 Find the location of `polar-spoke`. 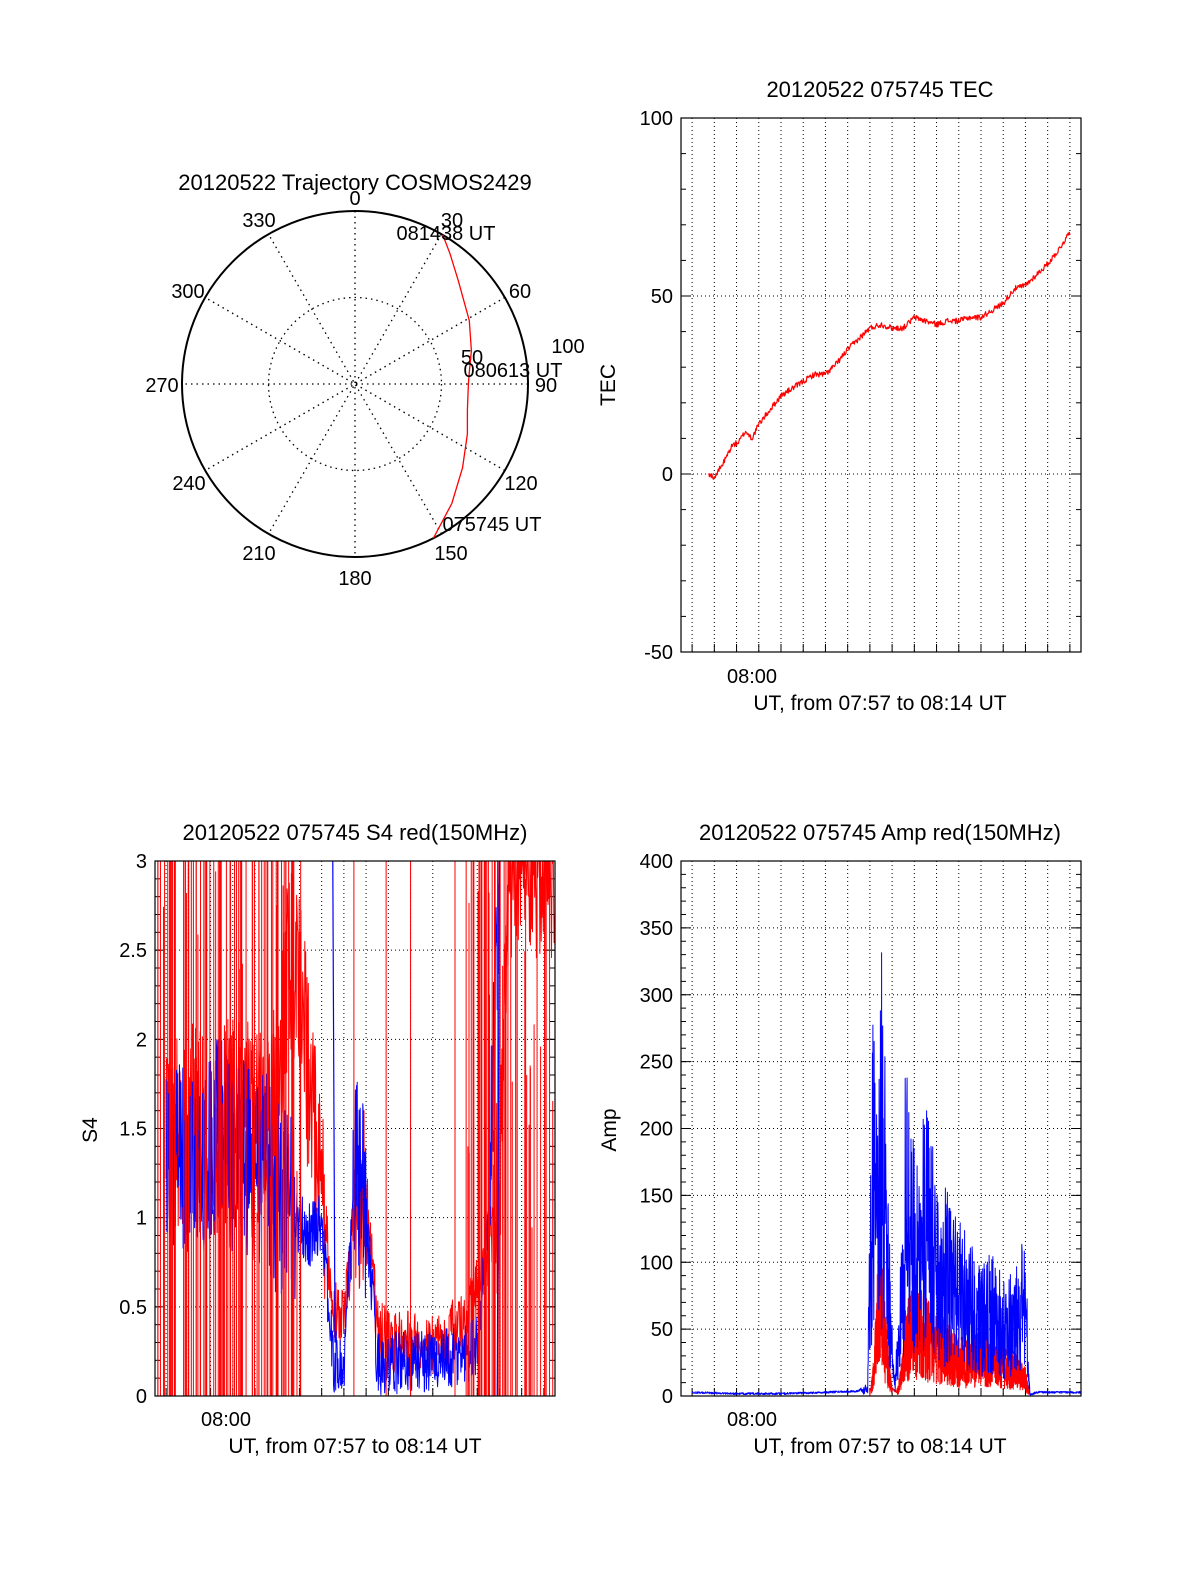

polar-spoke is located at coordinates (355, 384).